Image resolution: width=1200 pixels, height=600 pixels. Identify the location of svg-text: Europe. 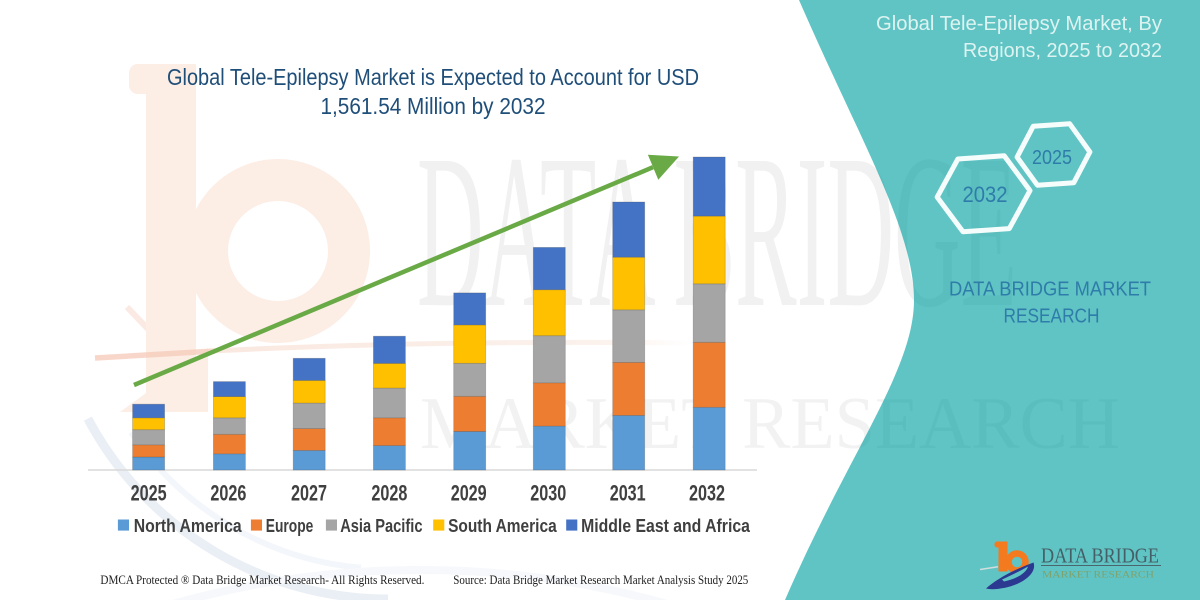
(290, 526).